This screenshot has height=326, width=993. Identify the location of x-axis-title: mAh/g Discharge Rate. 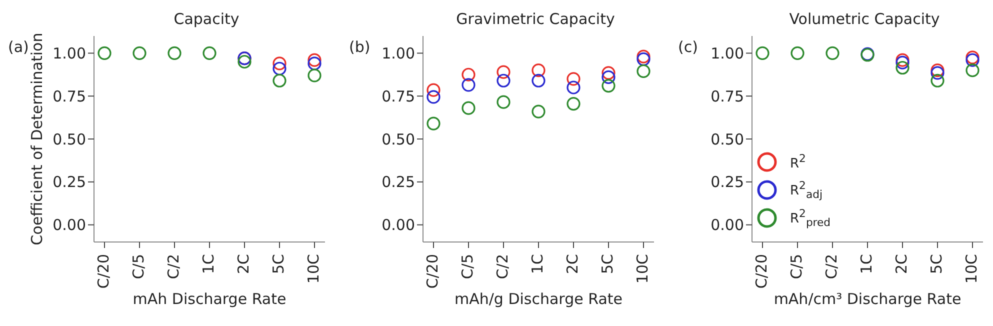
(538, 299).